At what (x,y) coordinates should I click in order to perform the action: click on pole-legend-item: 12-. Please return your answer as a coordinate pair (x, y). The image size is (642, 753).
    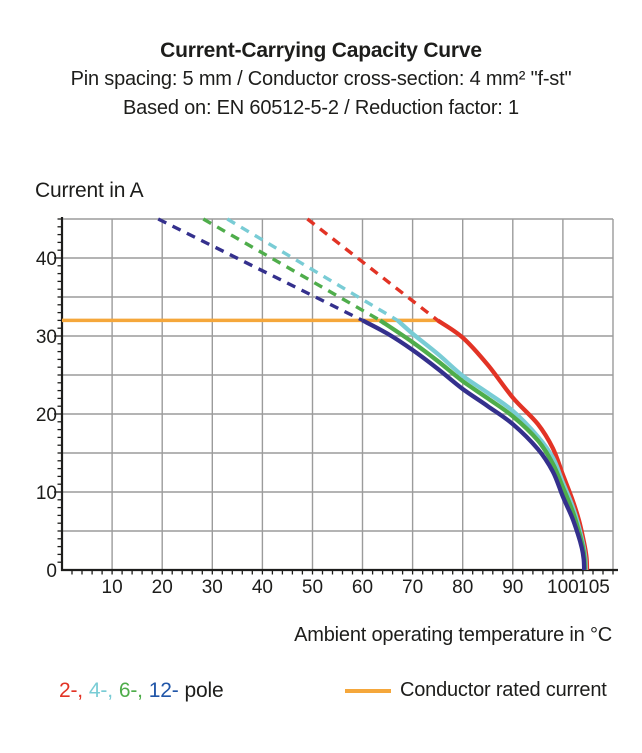
    Looking at the image, I should click on (163, 690).